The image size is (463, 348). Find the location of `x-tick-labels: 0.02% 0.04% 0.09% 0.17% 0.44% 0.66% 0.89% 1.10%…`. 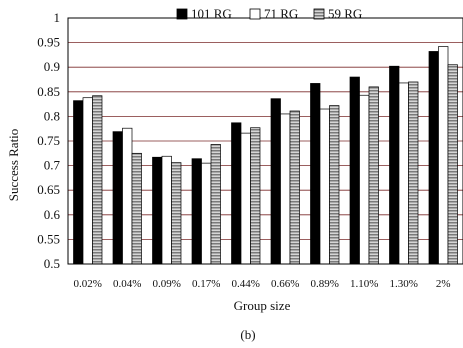

x-tick-labels: 0.02% 0.04% 0.09% 0.17% 0.44% 0.66% 0.89% 1.10%… is located at coordinates (262, 284).